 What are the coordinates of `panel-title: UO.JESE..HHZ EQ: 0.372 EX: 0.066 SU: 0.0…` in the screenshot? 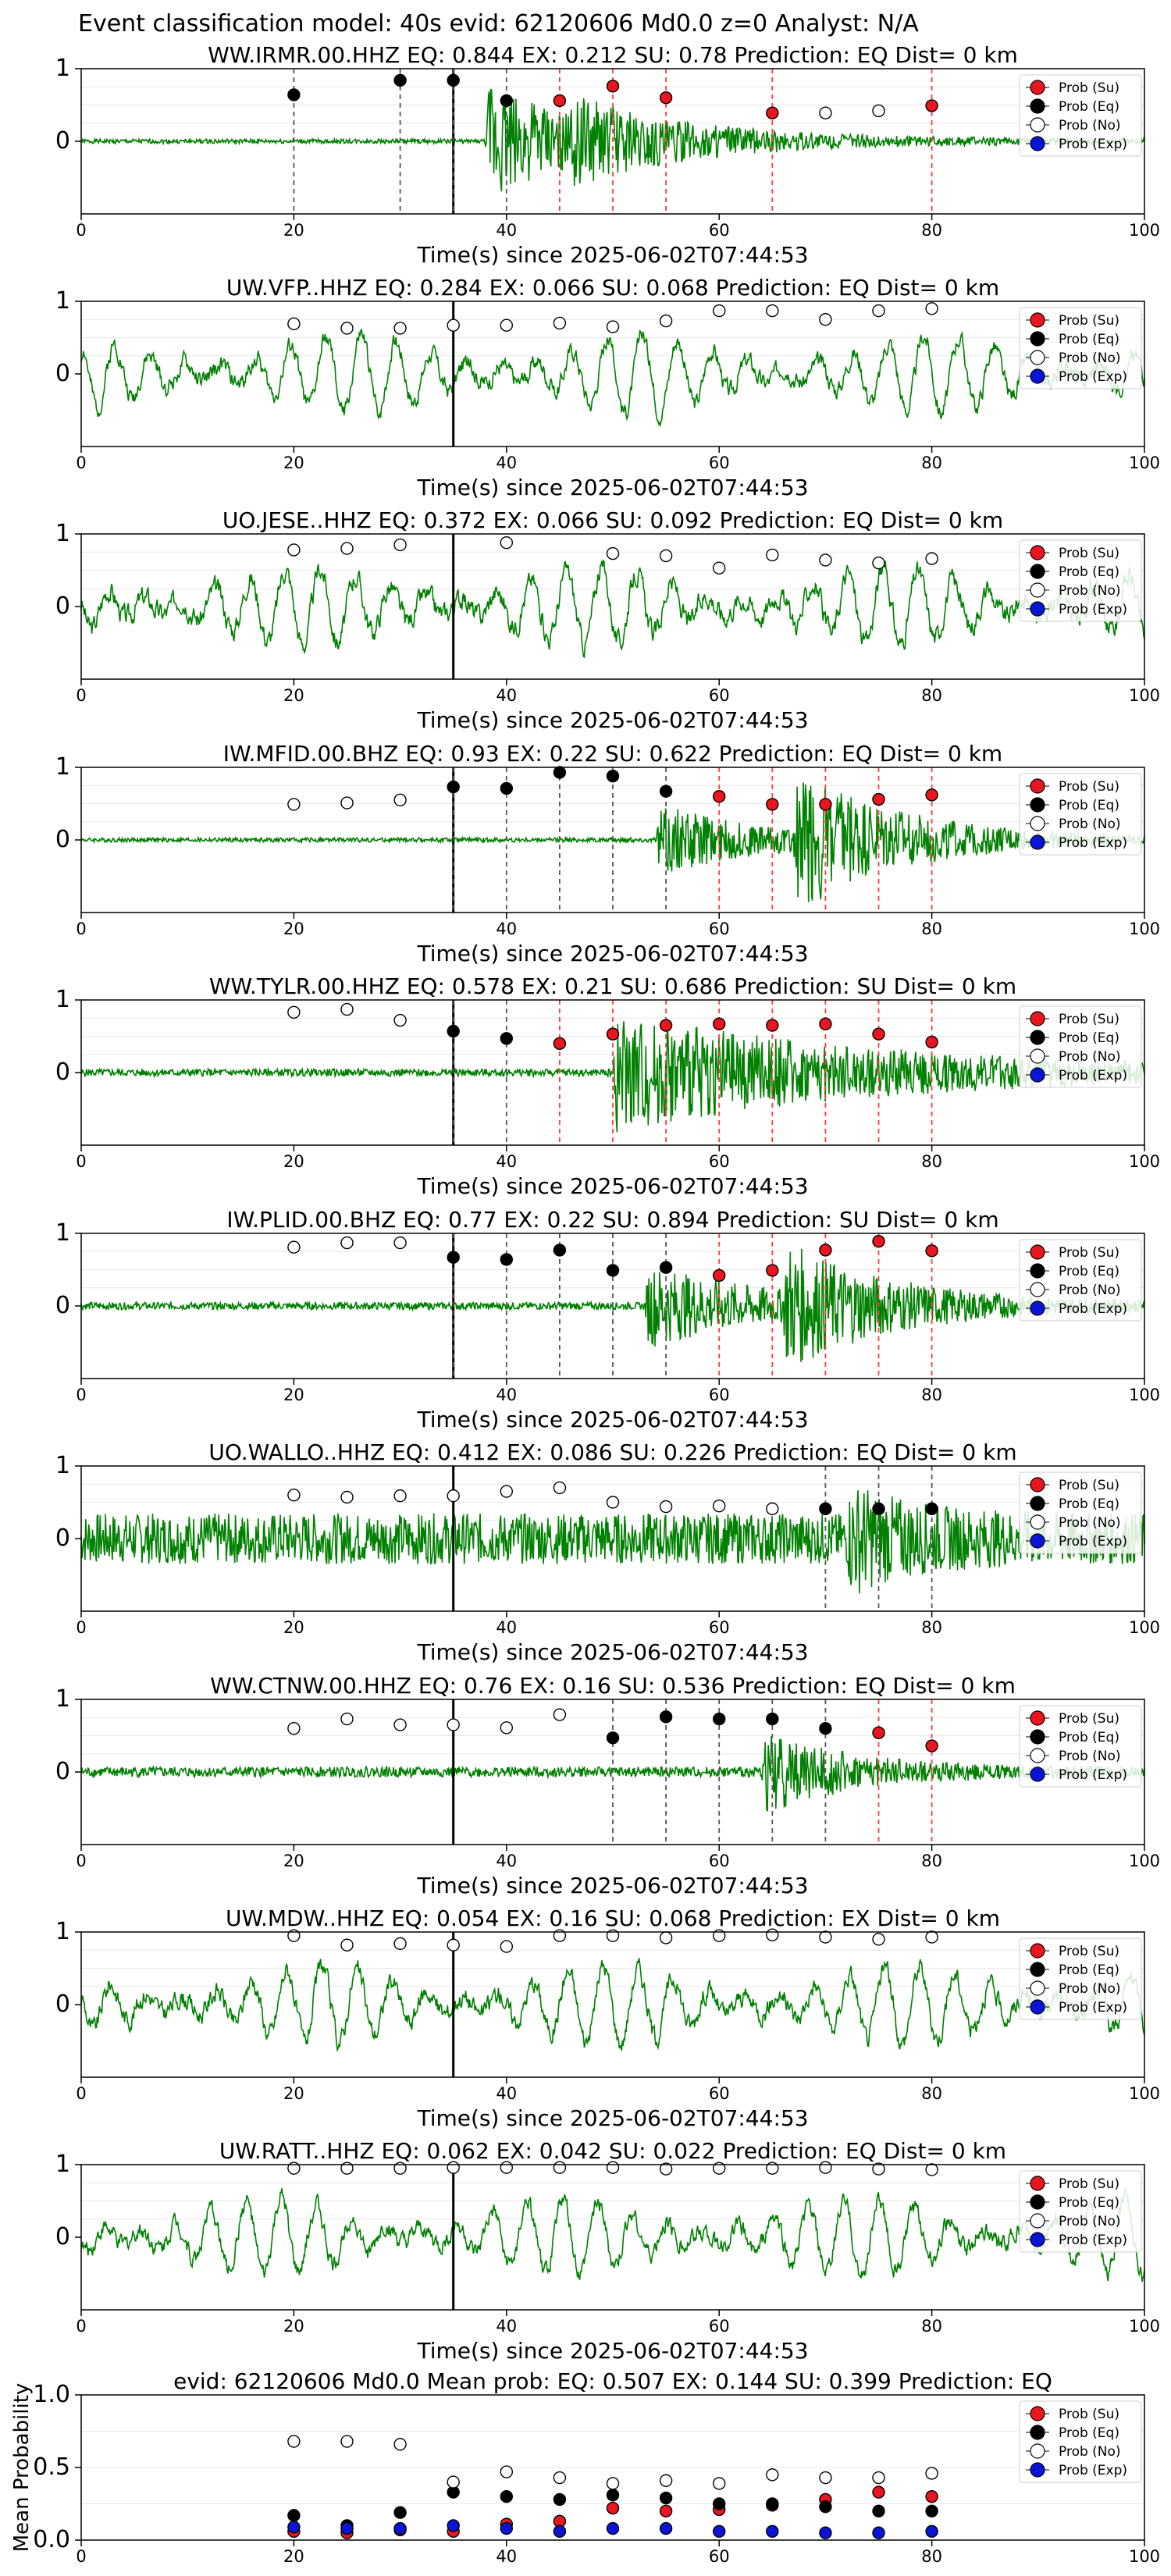 It's located at (612, 520).